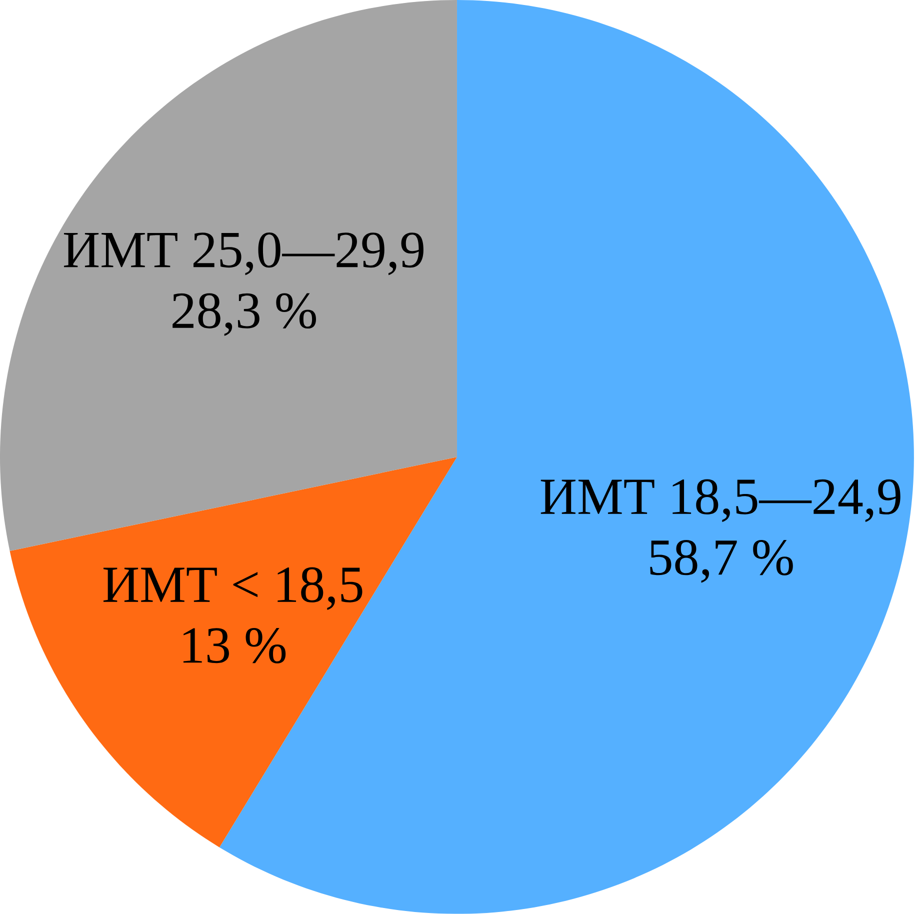 The width and height of the screenshot is (917, 914). What do you see at coordinates (244, 254) in the screenshot?
I see `slice-label: ИМТ 25,0—29,9` at bounding box center [244, 254].